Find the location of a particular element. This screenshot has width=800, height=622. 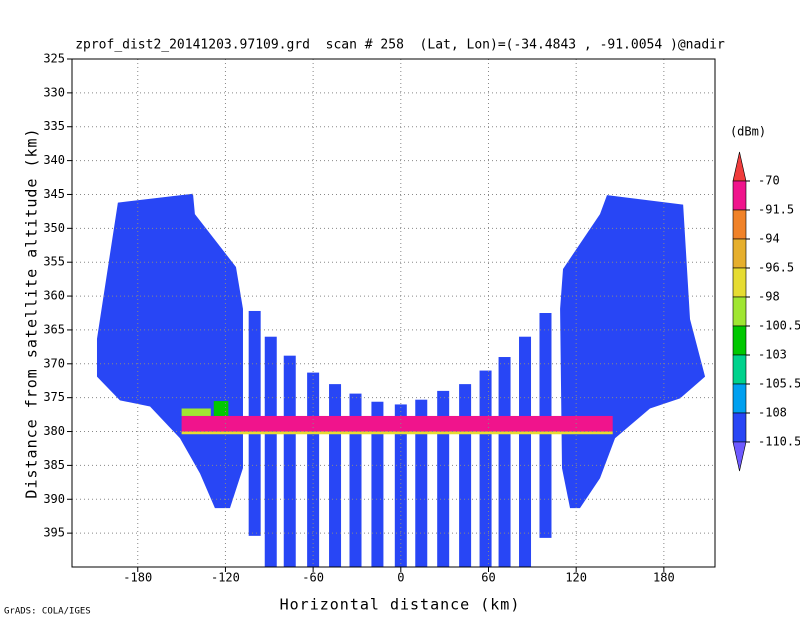

colorbar-label: -103 is located at coordinates (772, 355).